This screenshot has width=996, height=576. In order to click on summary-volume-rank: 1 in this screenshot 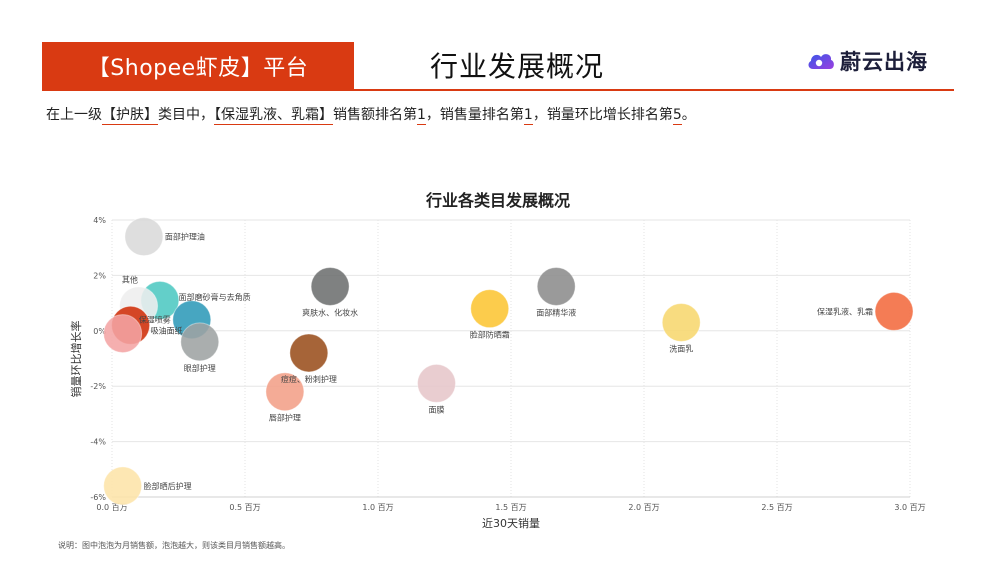, I will do `click(528, 116)`.